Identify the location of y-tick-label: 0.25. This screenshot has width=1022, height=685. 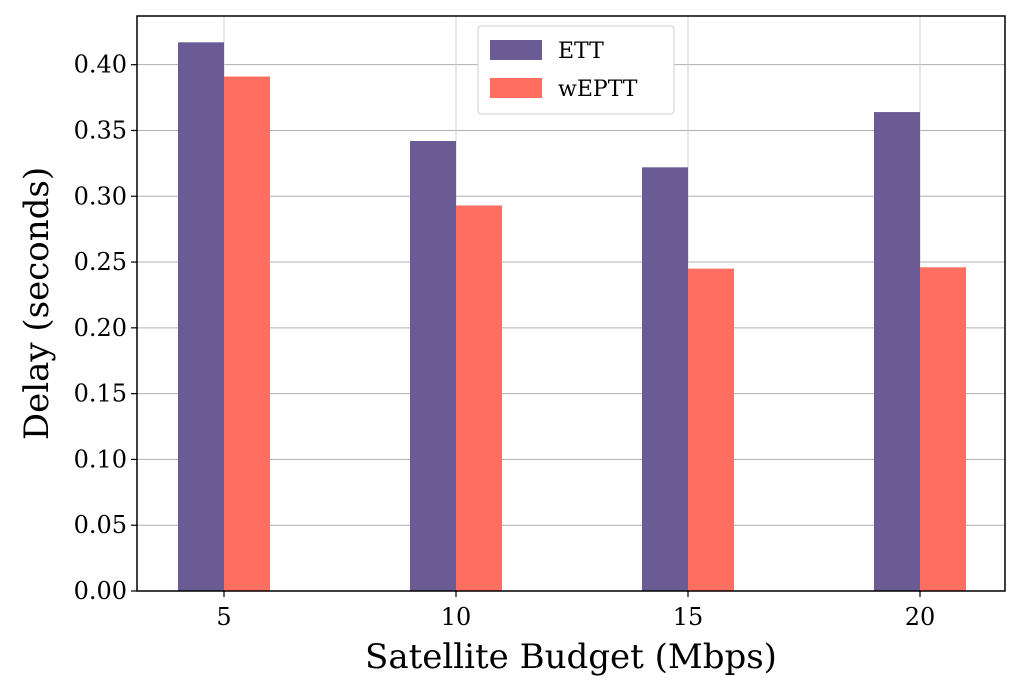
(100, 262).